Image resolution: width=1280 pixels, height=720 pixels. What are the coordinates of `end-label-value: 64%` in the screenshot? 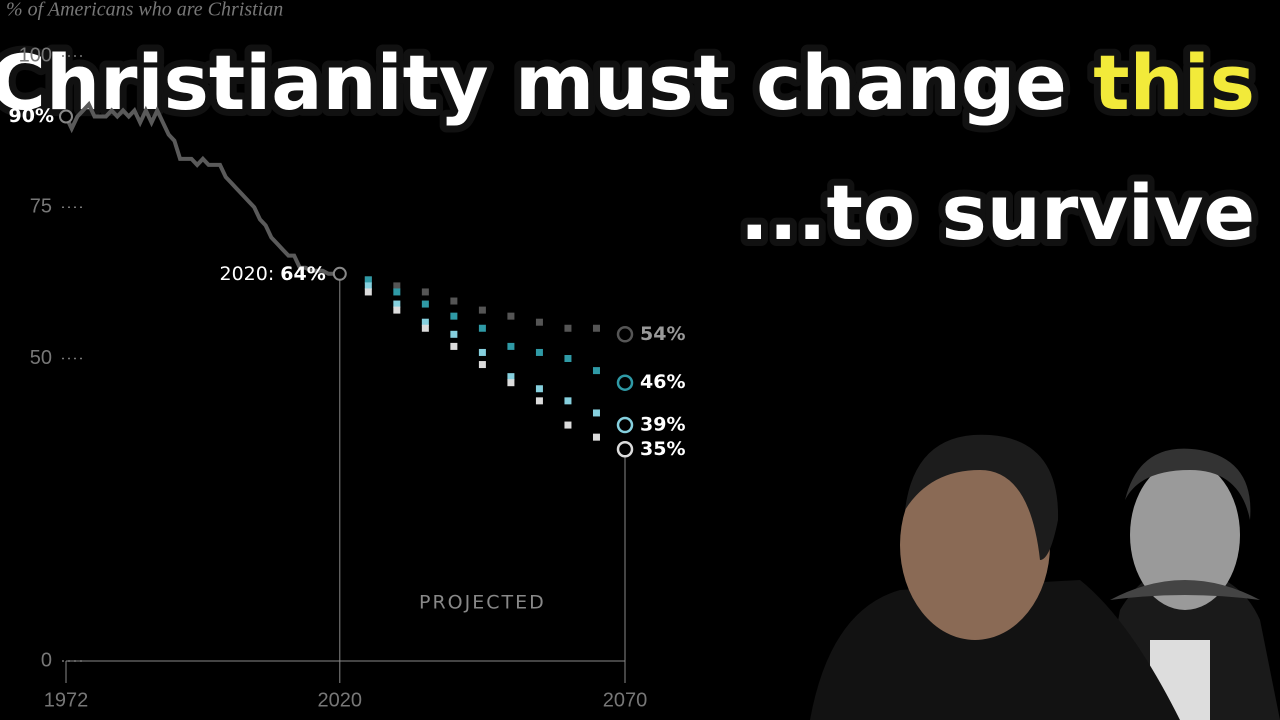 It's located at (302, 273).